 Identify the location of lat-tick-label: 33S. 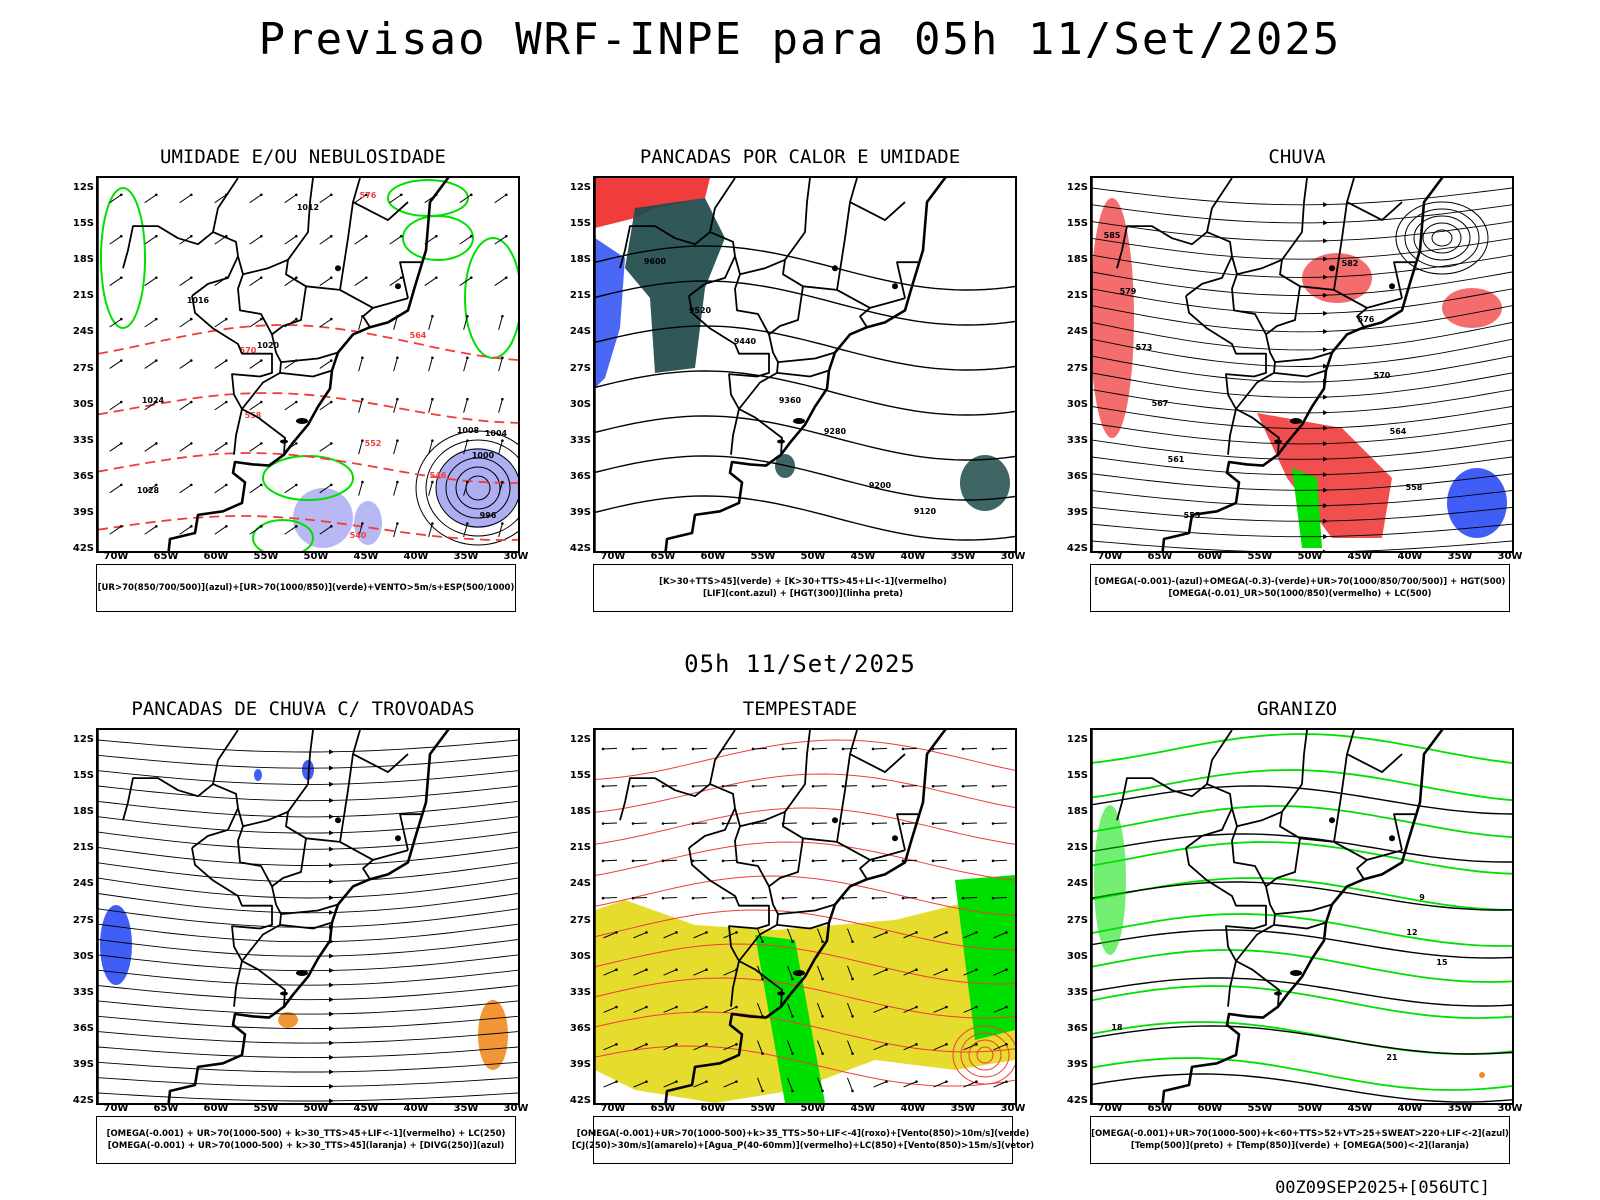
(580, 992).